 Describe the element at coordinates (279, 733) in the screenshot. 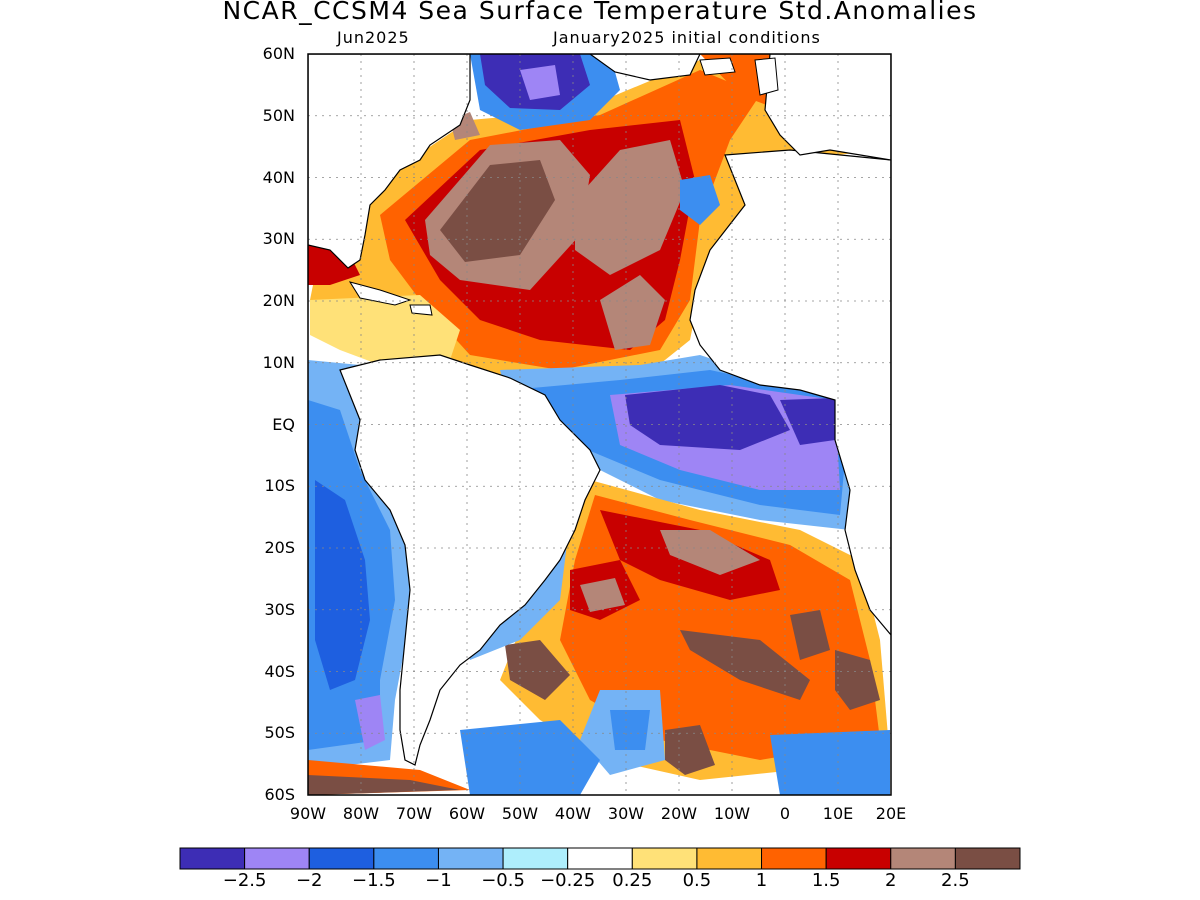

I see `lat-tick-label: 50S` at that location.